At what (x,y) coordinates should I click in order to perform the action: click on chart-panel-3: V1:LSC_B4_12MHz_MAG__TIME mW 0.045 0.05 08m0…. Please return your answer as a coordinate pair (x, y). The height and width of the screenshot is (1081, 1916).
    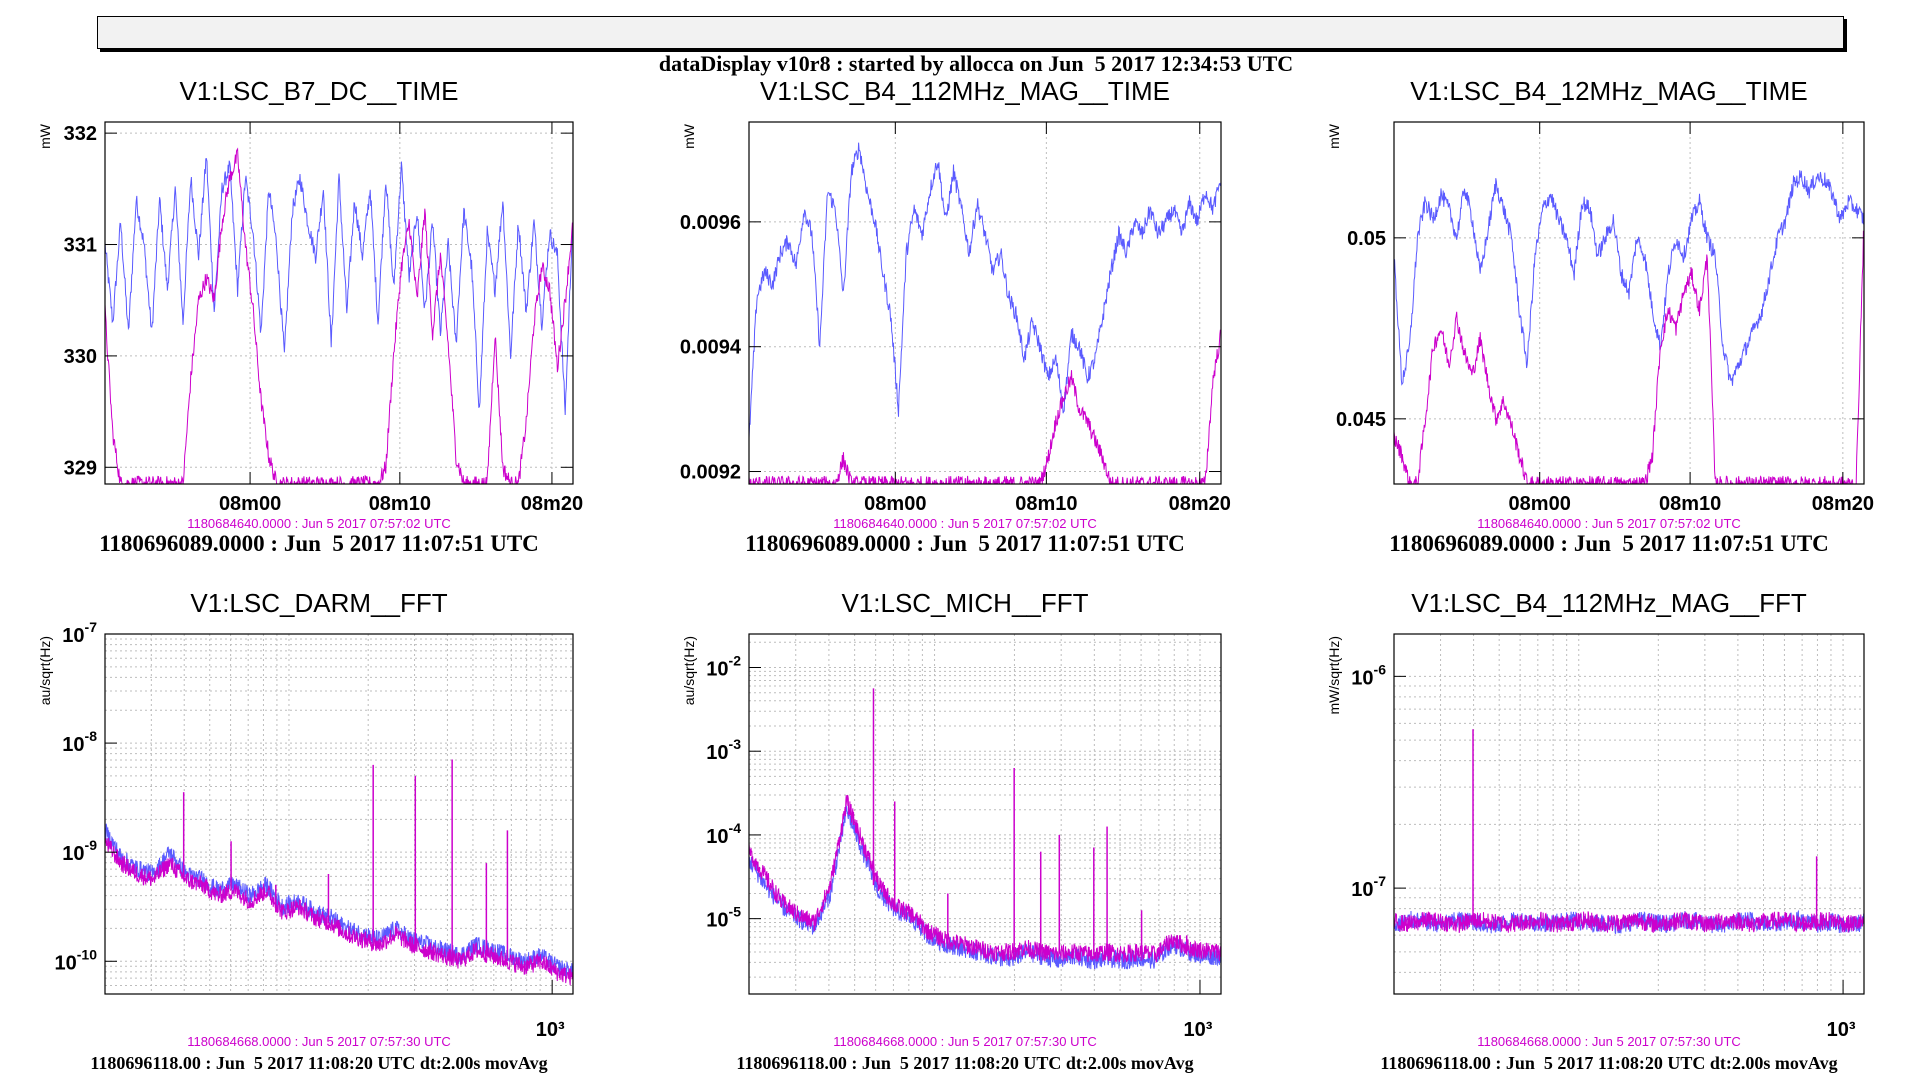
    Looking at the image, I should click on (1600, 316).